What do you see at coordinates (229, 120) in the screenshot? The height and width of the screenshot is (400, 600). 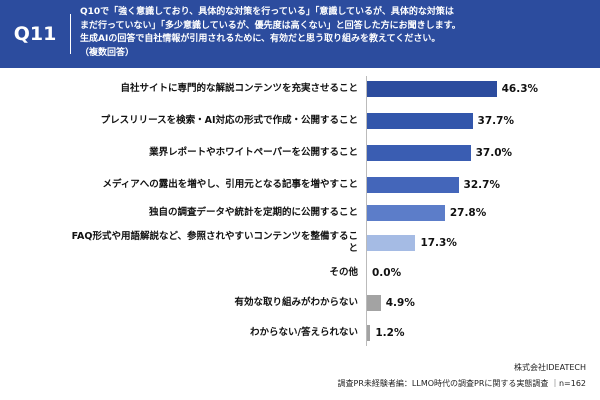 I see `category-label: プレスリリースを検索・AI対応の形式で作成・公開すること` at bounding box center [229, 120].